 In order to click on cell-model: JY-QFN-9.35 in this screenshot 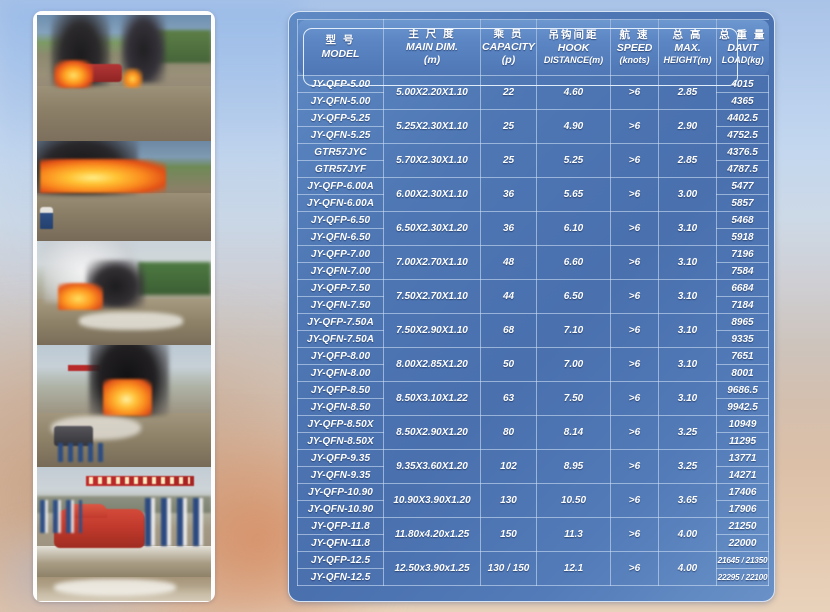, I will do `click(340, 475)`.